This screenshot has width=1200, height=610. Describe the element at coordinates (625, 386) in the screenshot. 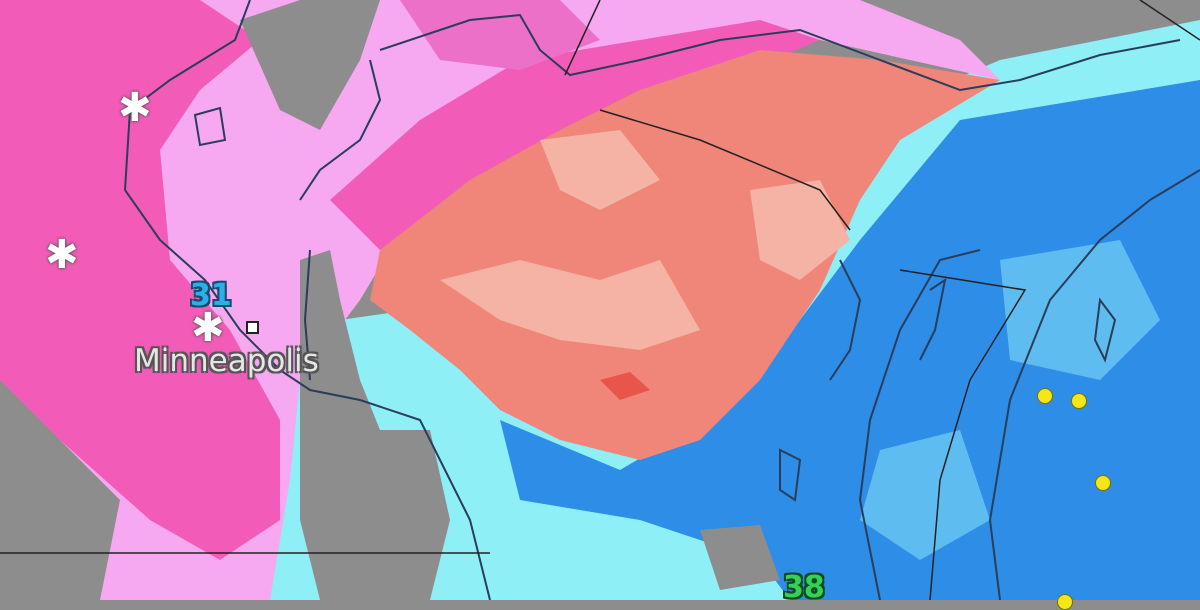

I see `moderate-mixed-spot` at that location.